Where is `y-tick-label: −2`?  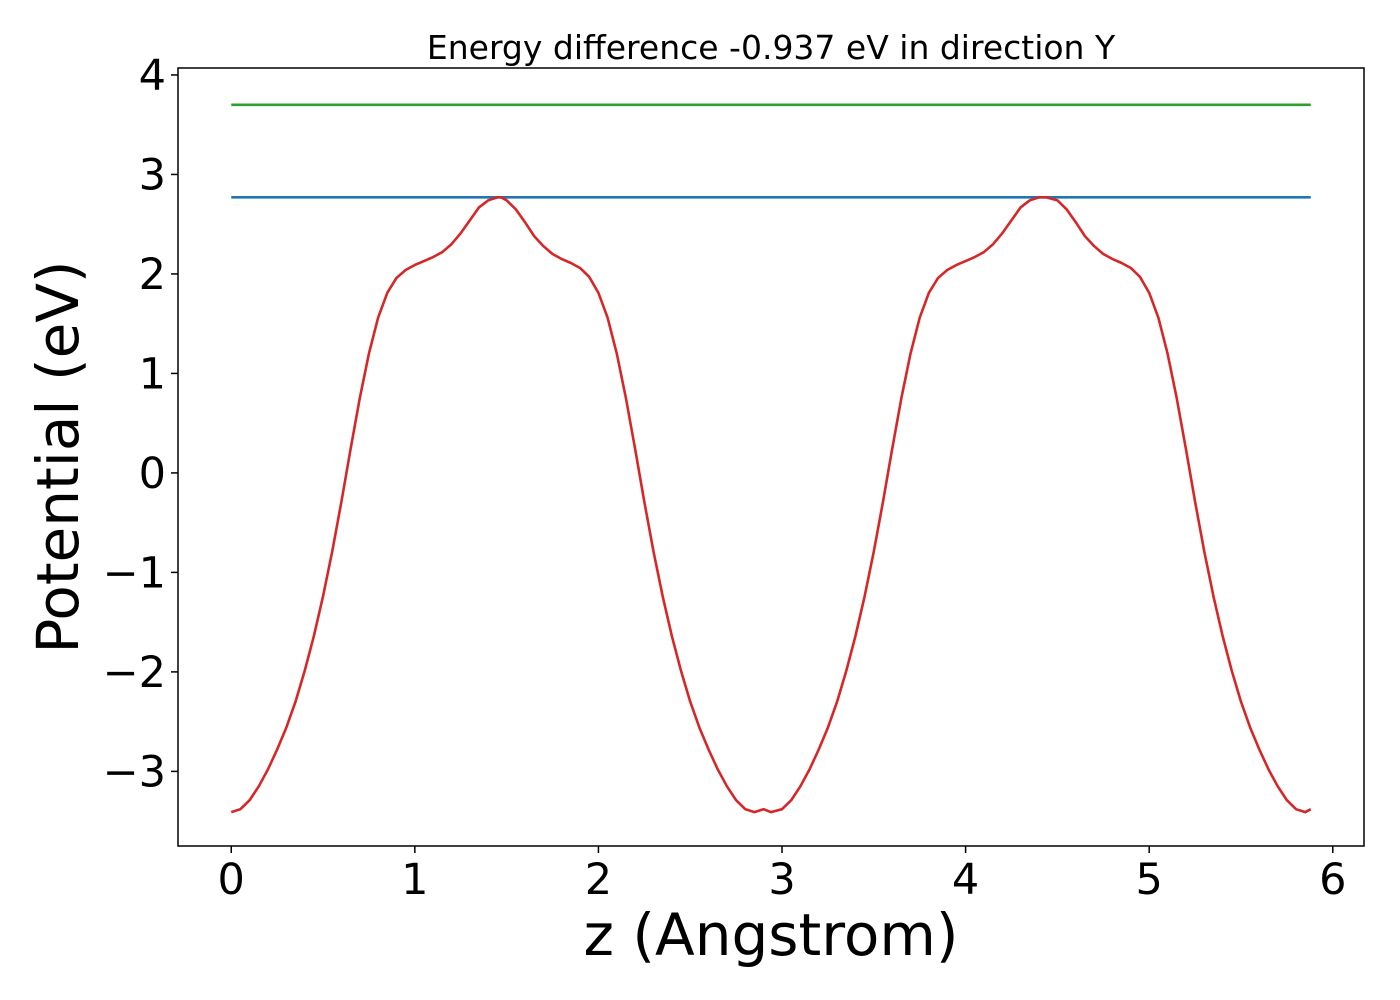 y-tick-label: −2 is located at coordinates (134, 673).